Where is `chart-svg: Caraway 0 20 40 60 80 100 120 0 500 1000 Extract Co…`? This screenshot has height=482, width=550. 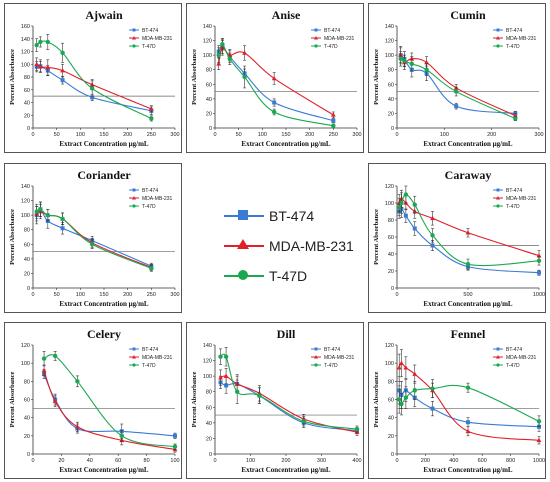
chart-svg: Caraway 0 20 40 60 80 100 120 0 500 1000 Extract Co… is located at coordinates (459, 238).